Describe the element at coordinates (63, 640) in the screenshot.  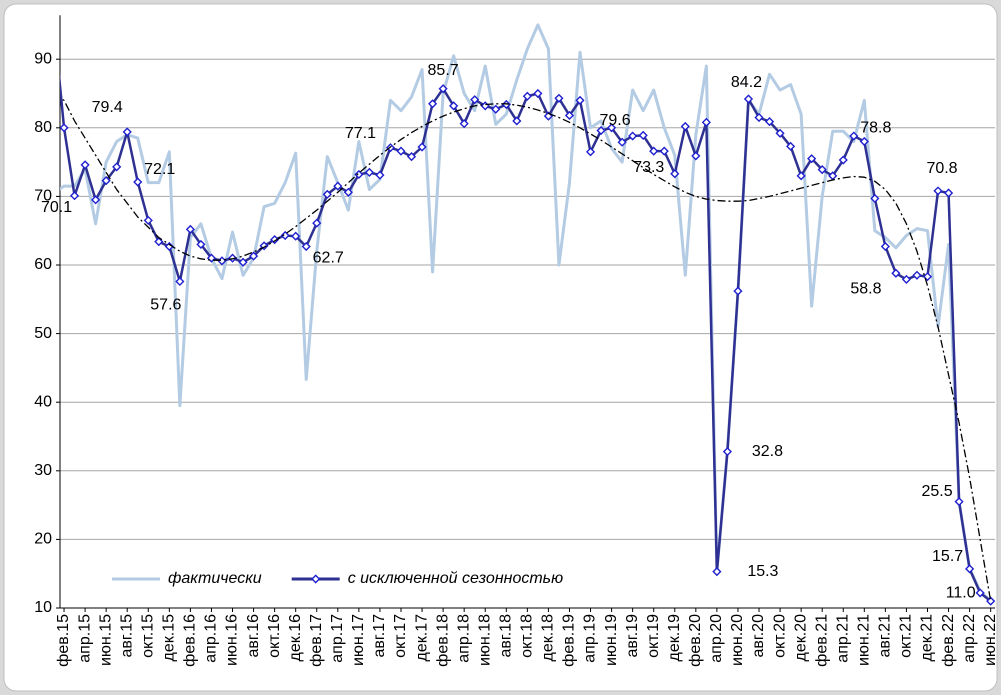
I see `x-tick-label: фев.15` at that location.